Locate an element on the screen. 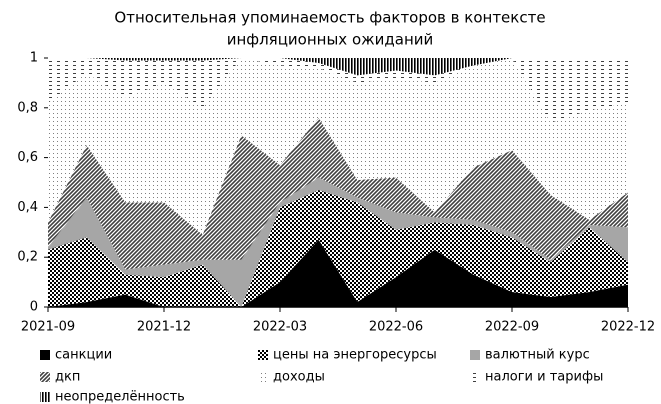 Image resolution: width=661 pixels, height=404 pixels. x-tick-label: 2022-03 is located at coordinates (280, 327).